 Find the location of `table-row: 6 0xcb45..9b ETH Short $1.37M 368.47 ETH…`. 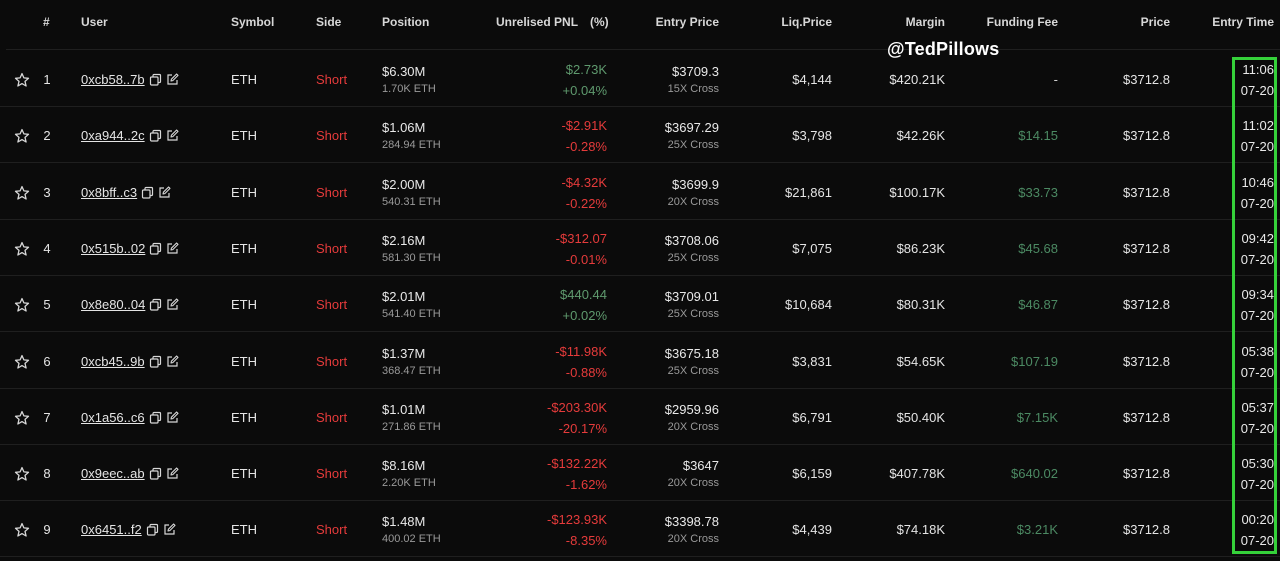

table-row: 6 0xcb45..9b ETH Short $1.37M 368.47 ETH… is located at coordinates (640, 361).